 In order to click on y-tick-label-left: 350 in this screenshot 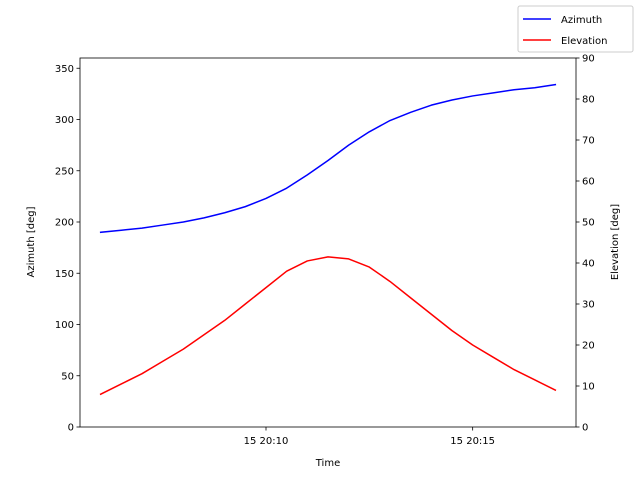, I will do `click(64, 69)`.